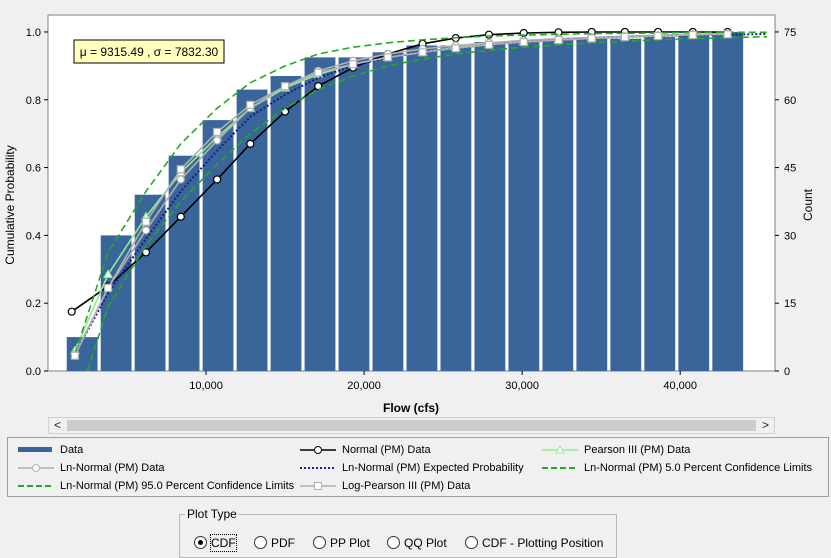 Image resolution: width=831 pixels, height=558 pixels. What do you see at coordinates (33, 372) in the screenshot?
I see `y-tick-label: 0.0` at bounding box center [33, 372].